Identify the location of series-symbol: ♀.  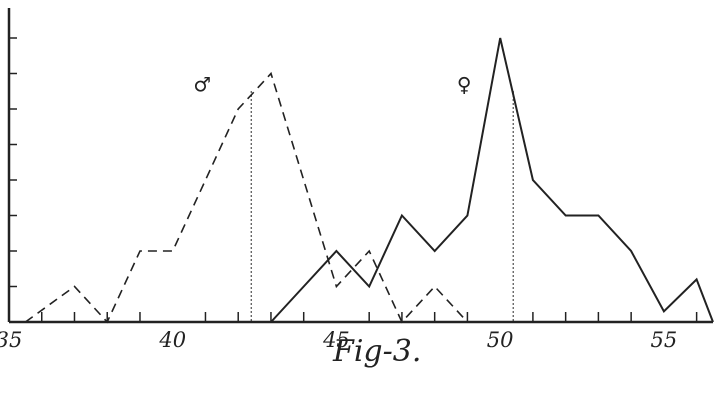
(464, 84).